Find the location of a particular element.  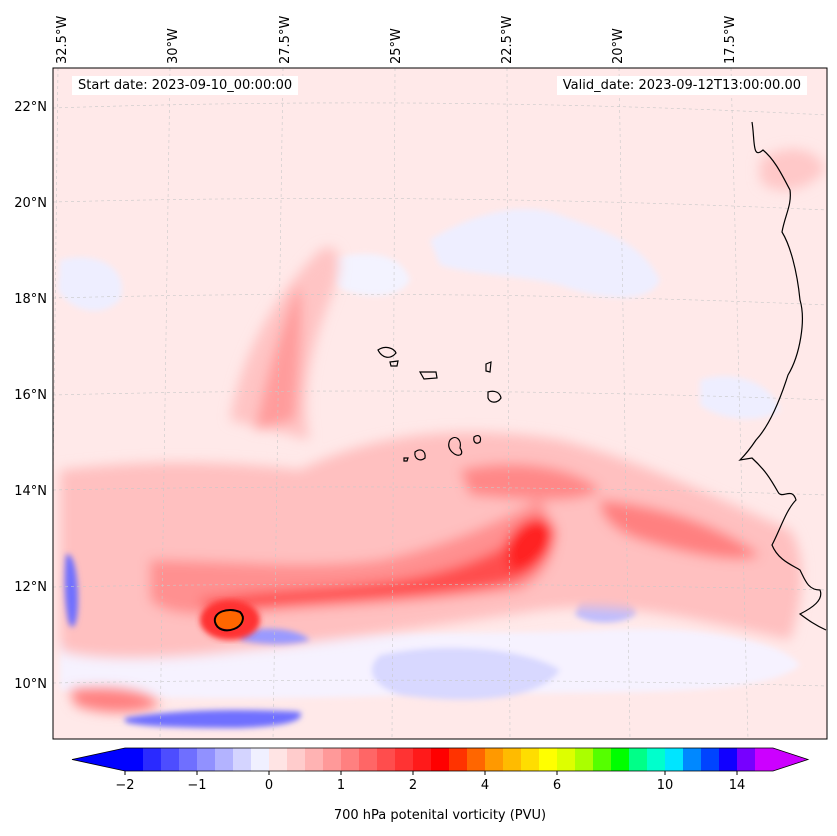

colorbar-tick-label: 14 is located at coordinates (737, 785).